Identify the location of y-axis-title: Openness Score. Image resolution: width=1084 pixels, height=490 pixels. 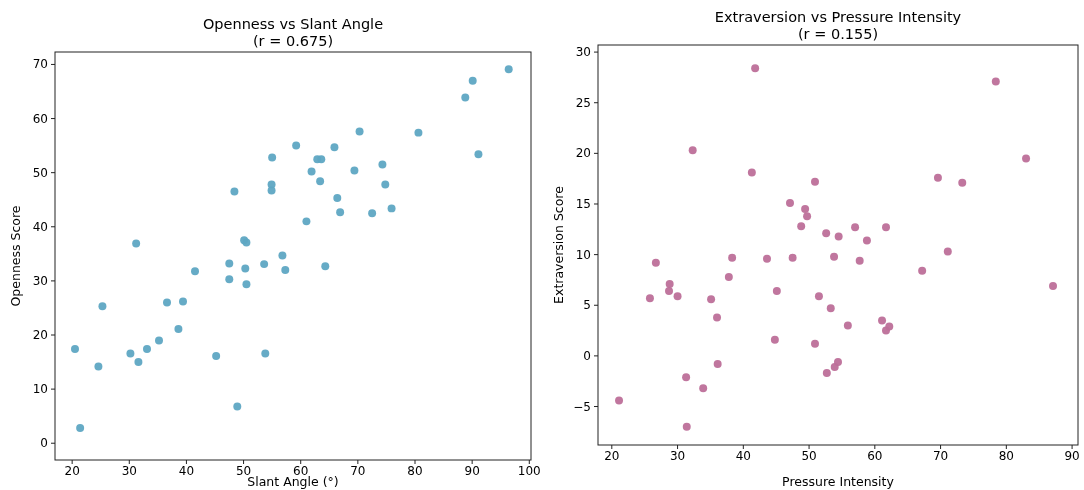
(15, 256).